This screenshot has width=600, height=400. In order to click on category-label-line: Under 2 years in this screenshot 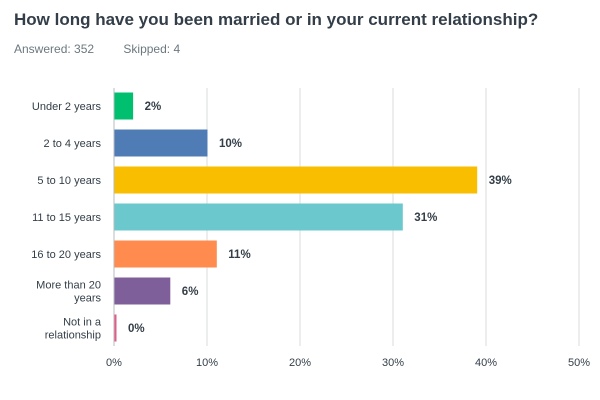, I will do `click(67, 107)`.